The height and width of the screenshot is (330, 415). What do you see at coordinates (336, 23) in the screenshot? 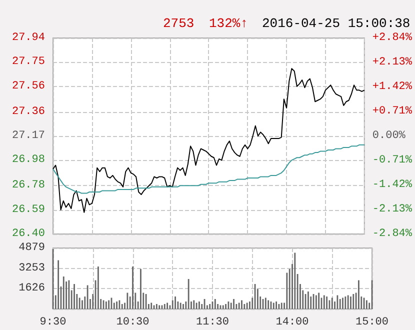
I see `chart-title: 2016-04-25 15:00:38` at bounding box center [336, 23].